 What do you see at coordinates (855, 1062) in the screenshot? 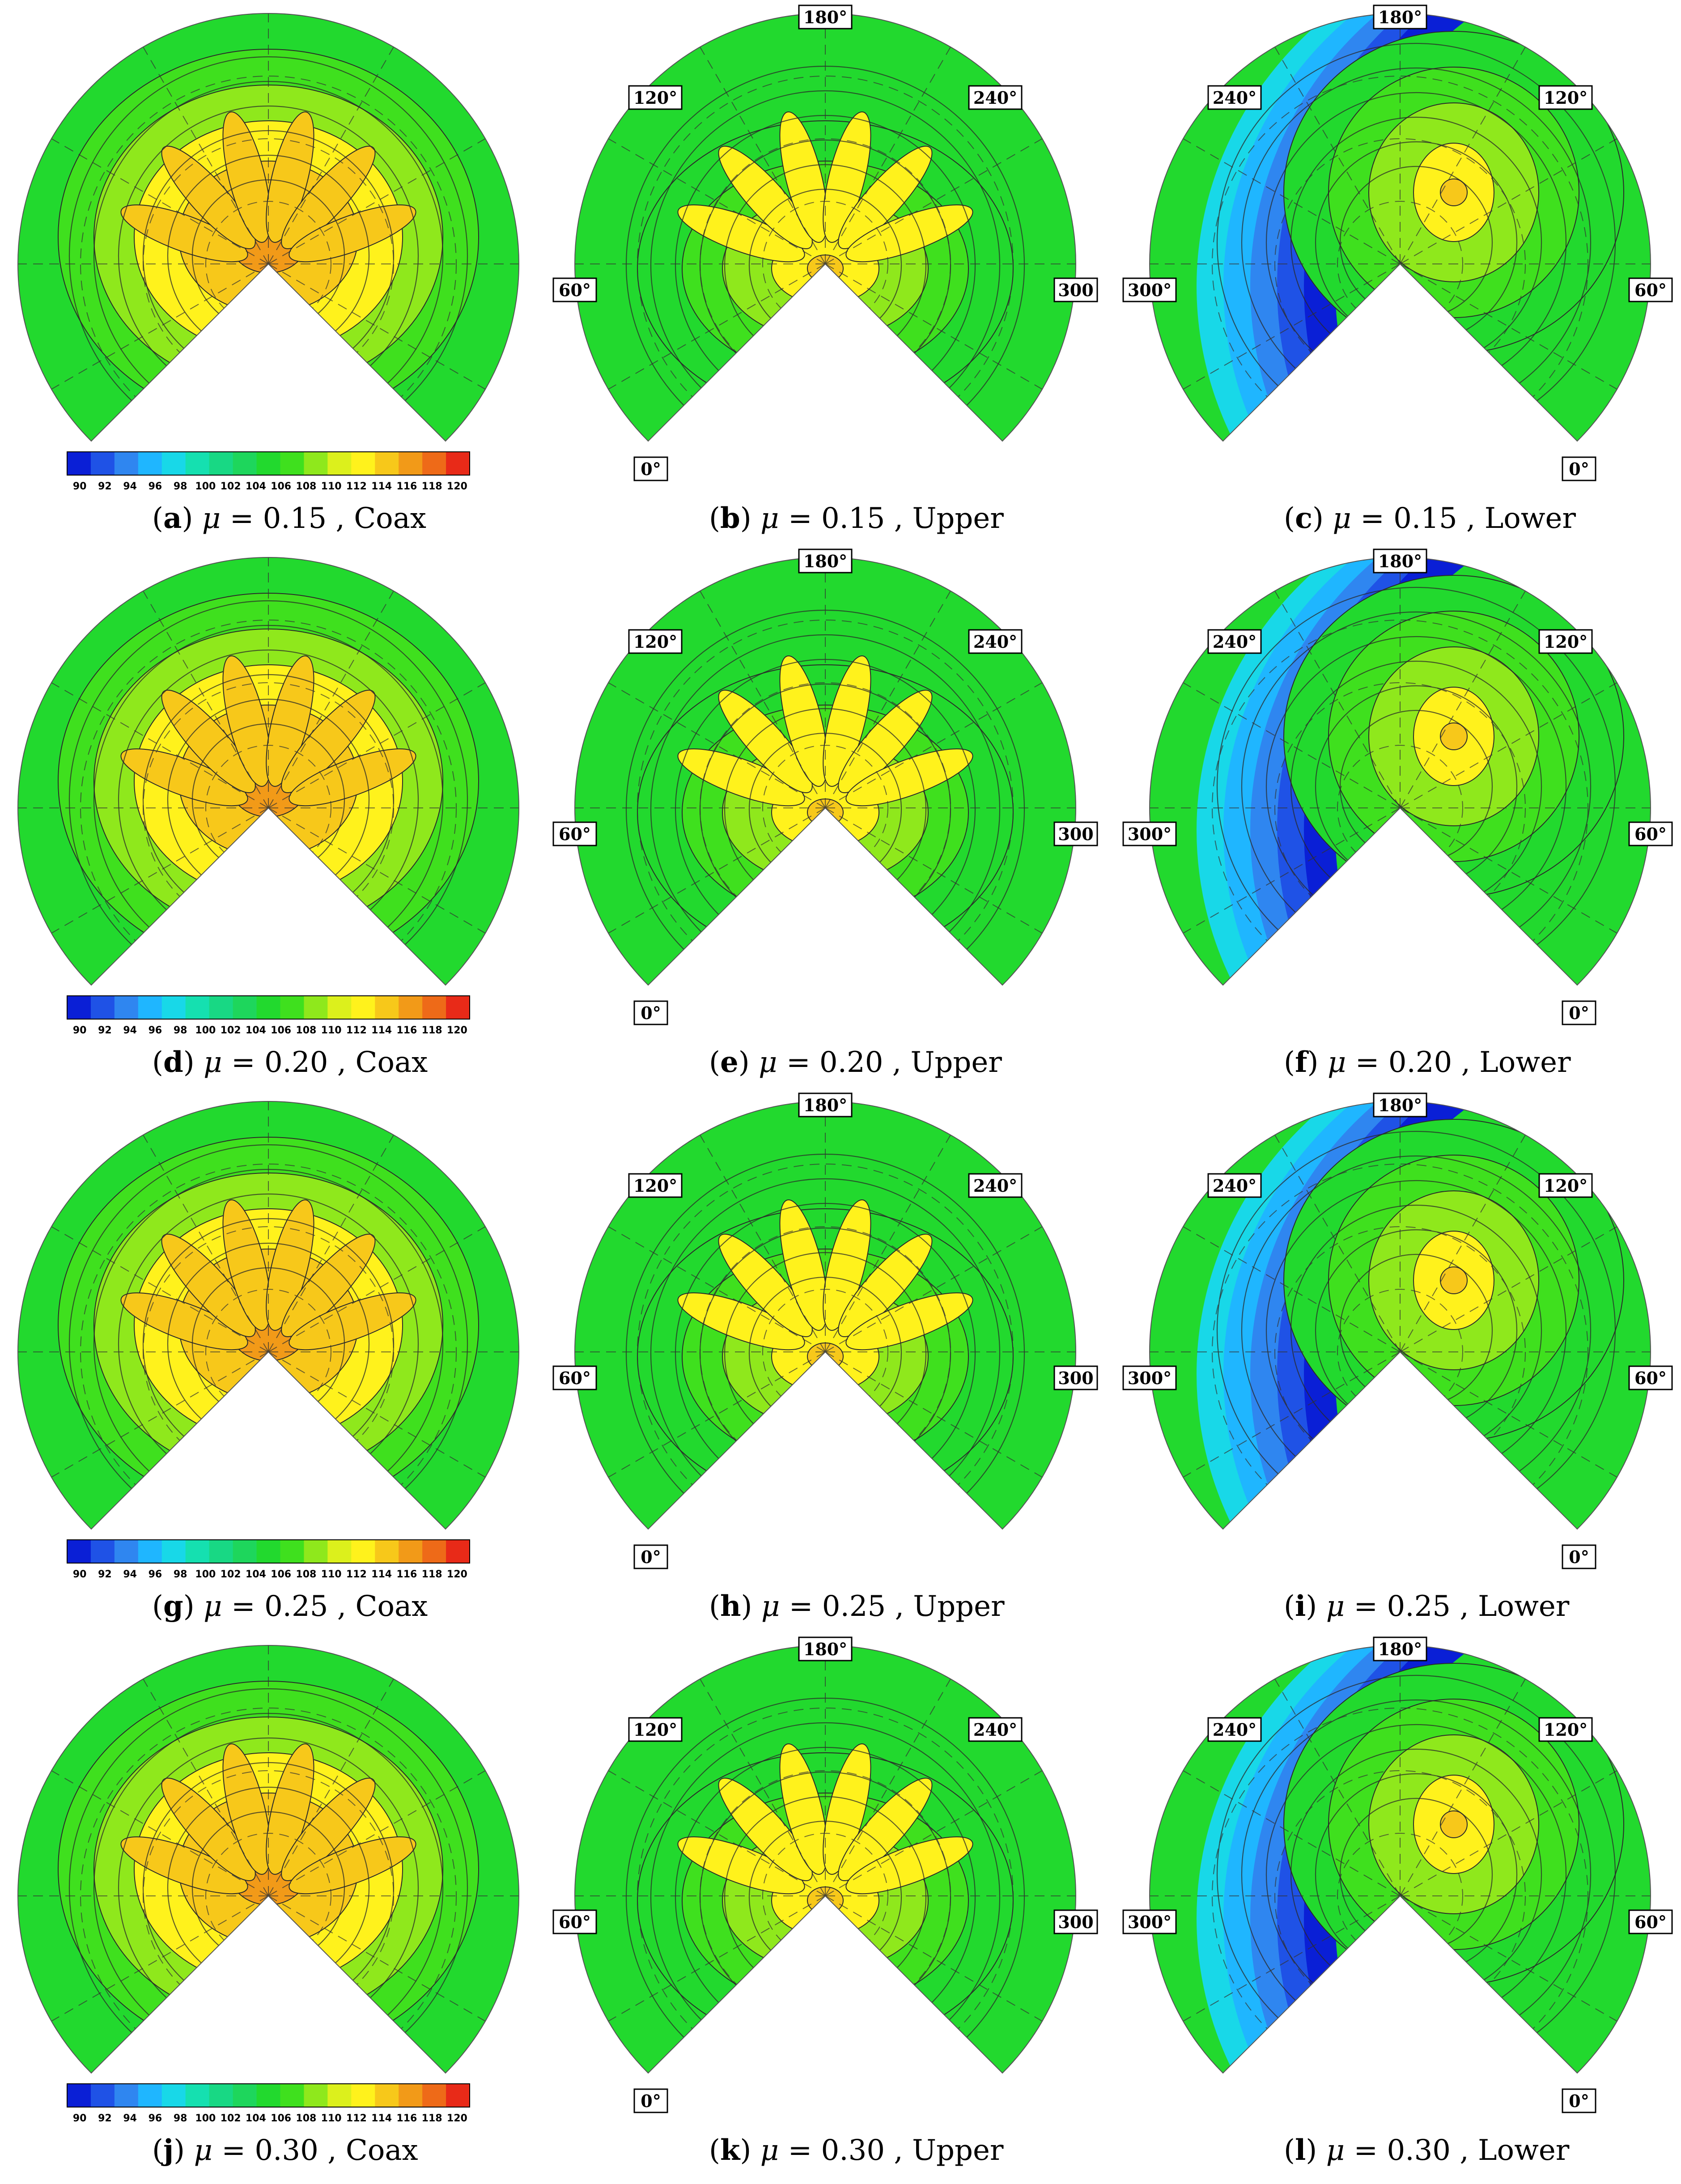
I see `caption-e: (e) μ = 0.20 , Upper` at bounding box center [855, 1062].